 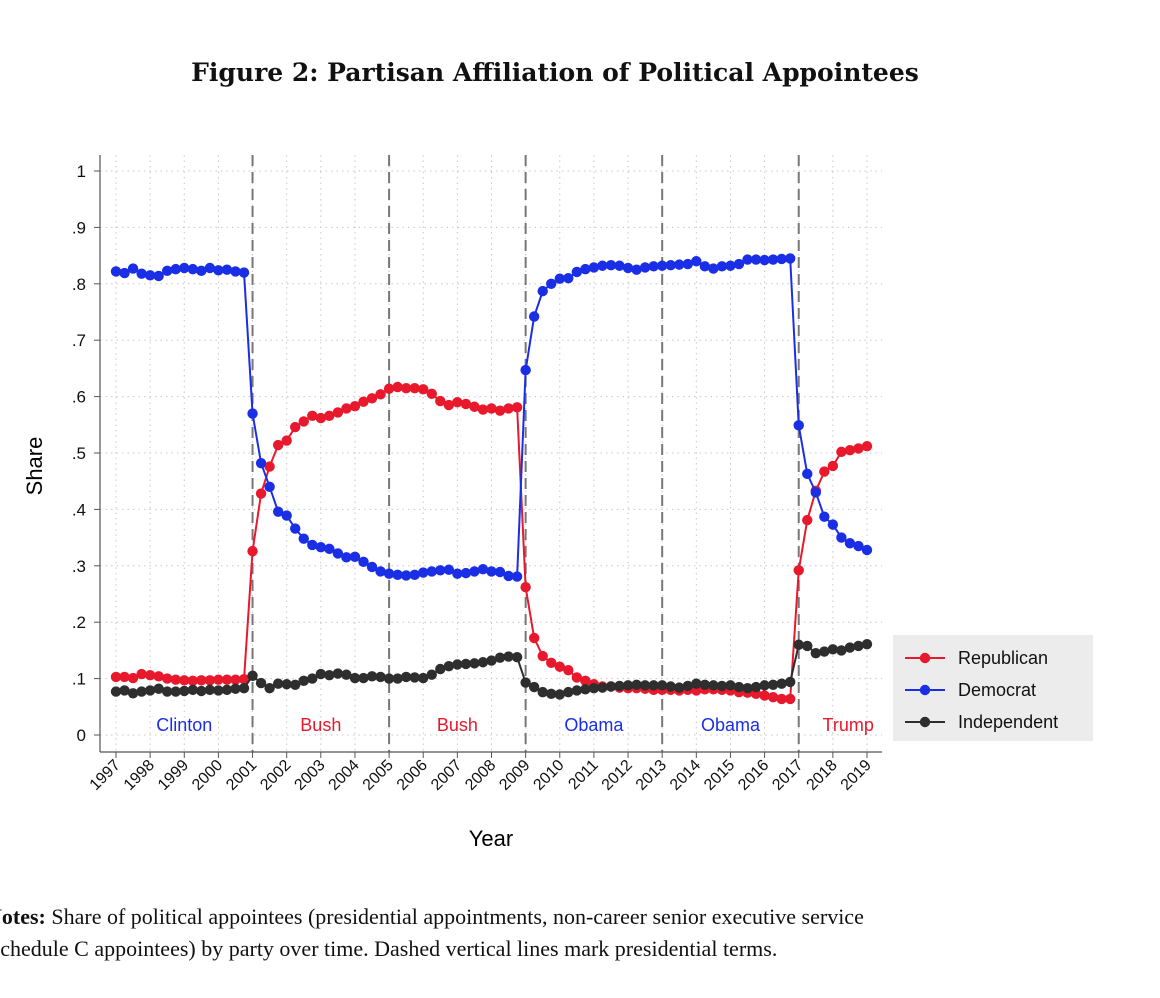 I want to click on legend-marker-independent, so click(x=925, y=722).